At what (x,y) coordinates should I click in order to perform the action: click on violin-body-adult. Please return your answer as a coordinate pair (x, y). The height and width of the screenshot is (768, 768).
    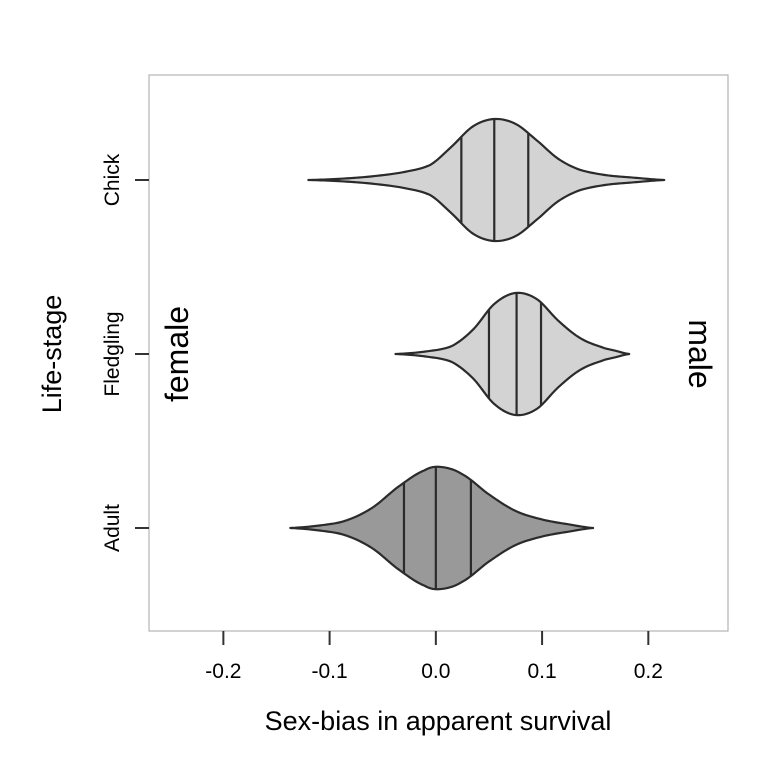
    Looking at the image, I should click on (442, 528).